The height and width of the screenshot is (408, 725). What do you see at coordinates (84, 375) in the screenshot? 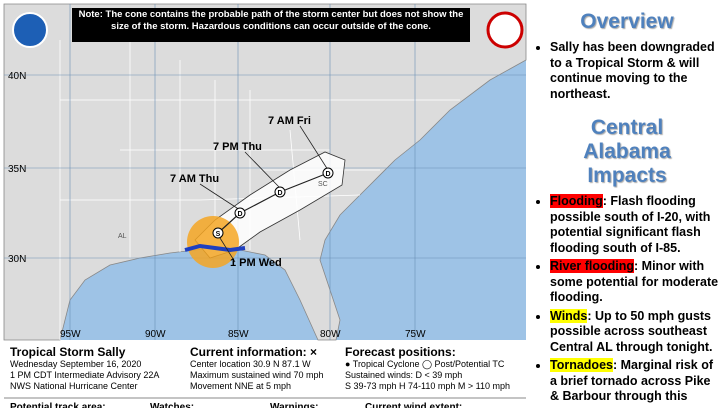
I see `info-line: 1 PM CDT Intermediate Advisory 22A` at bounding box center [84, 375].